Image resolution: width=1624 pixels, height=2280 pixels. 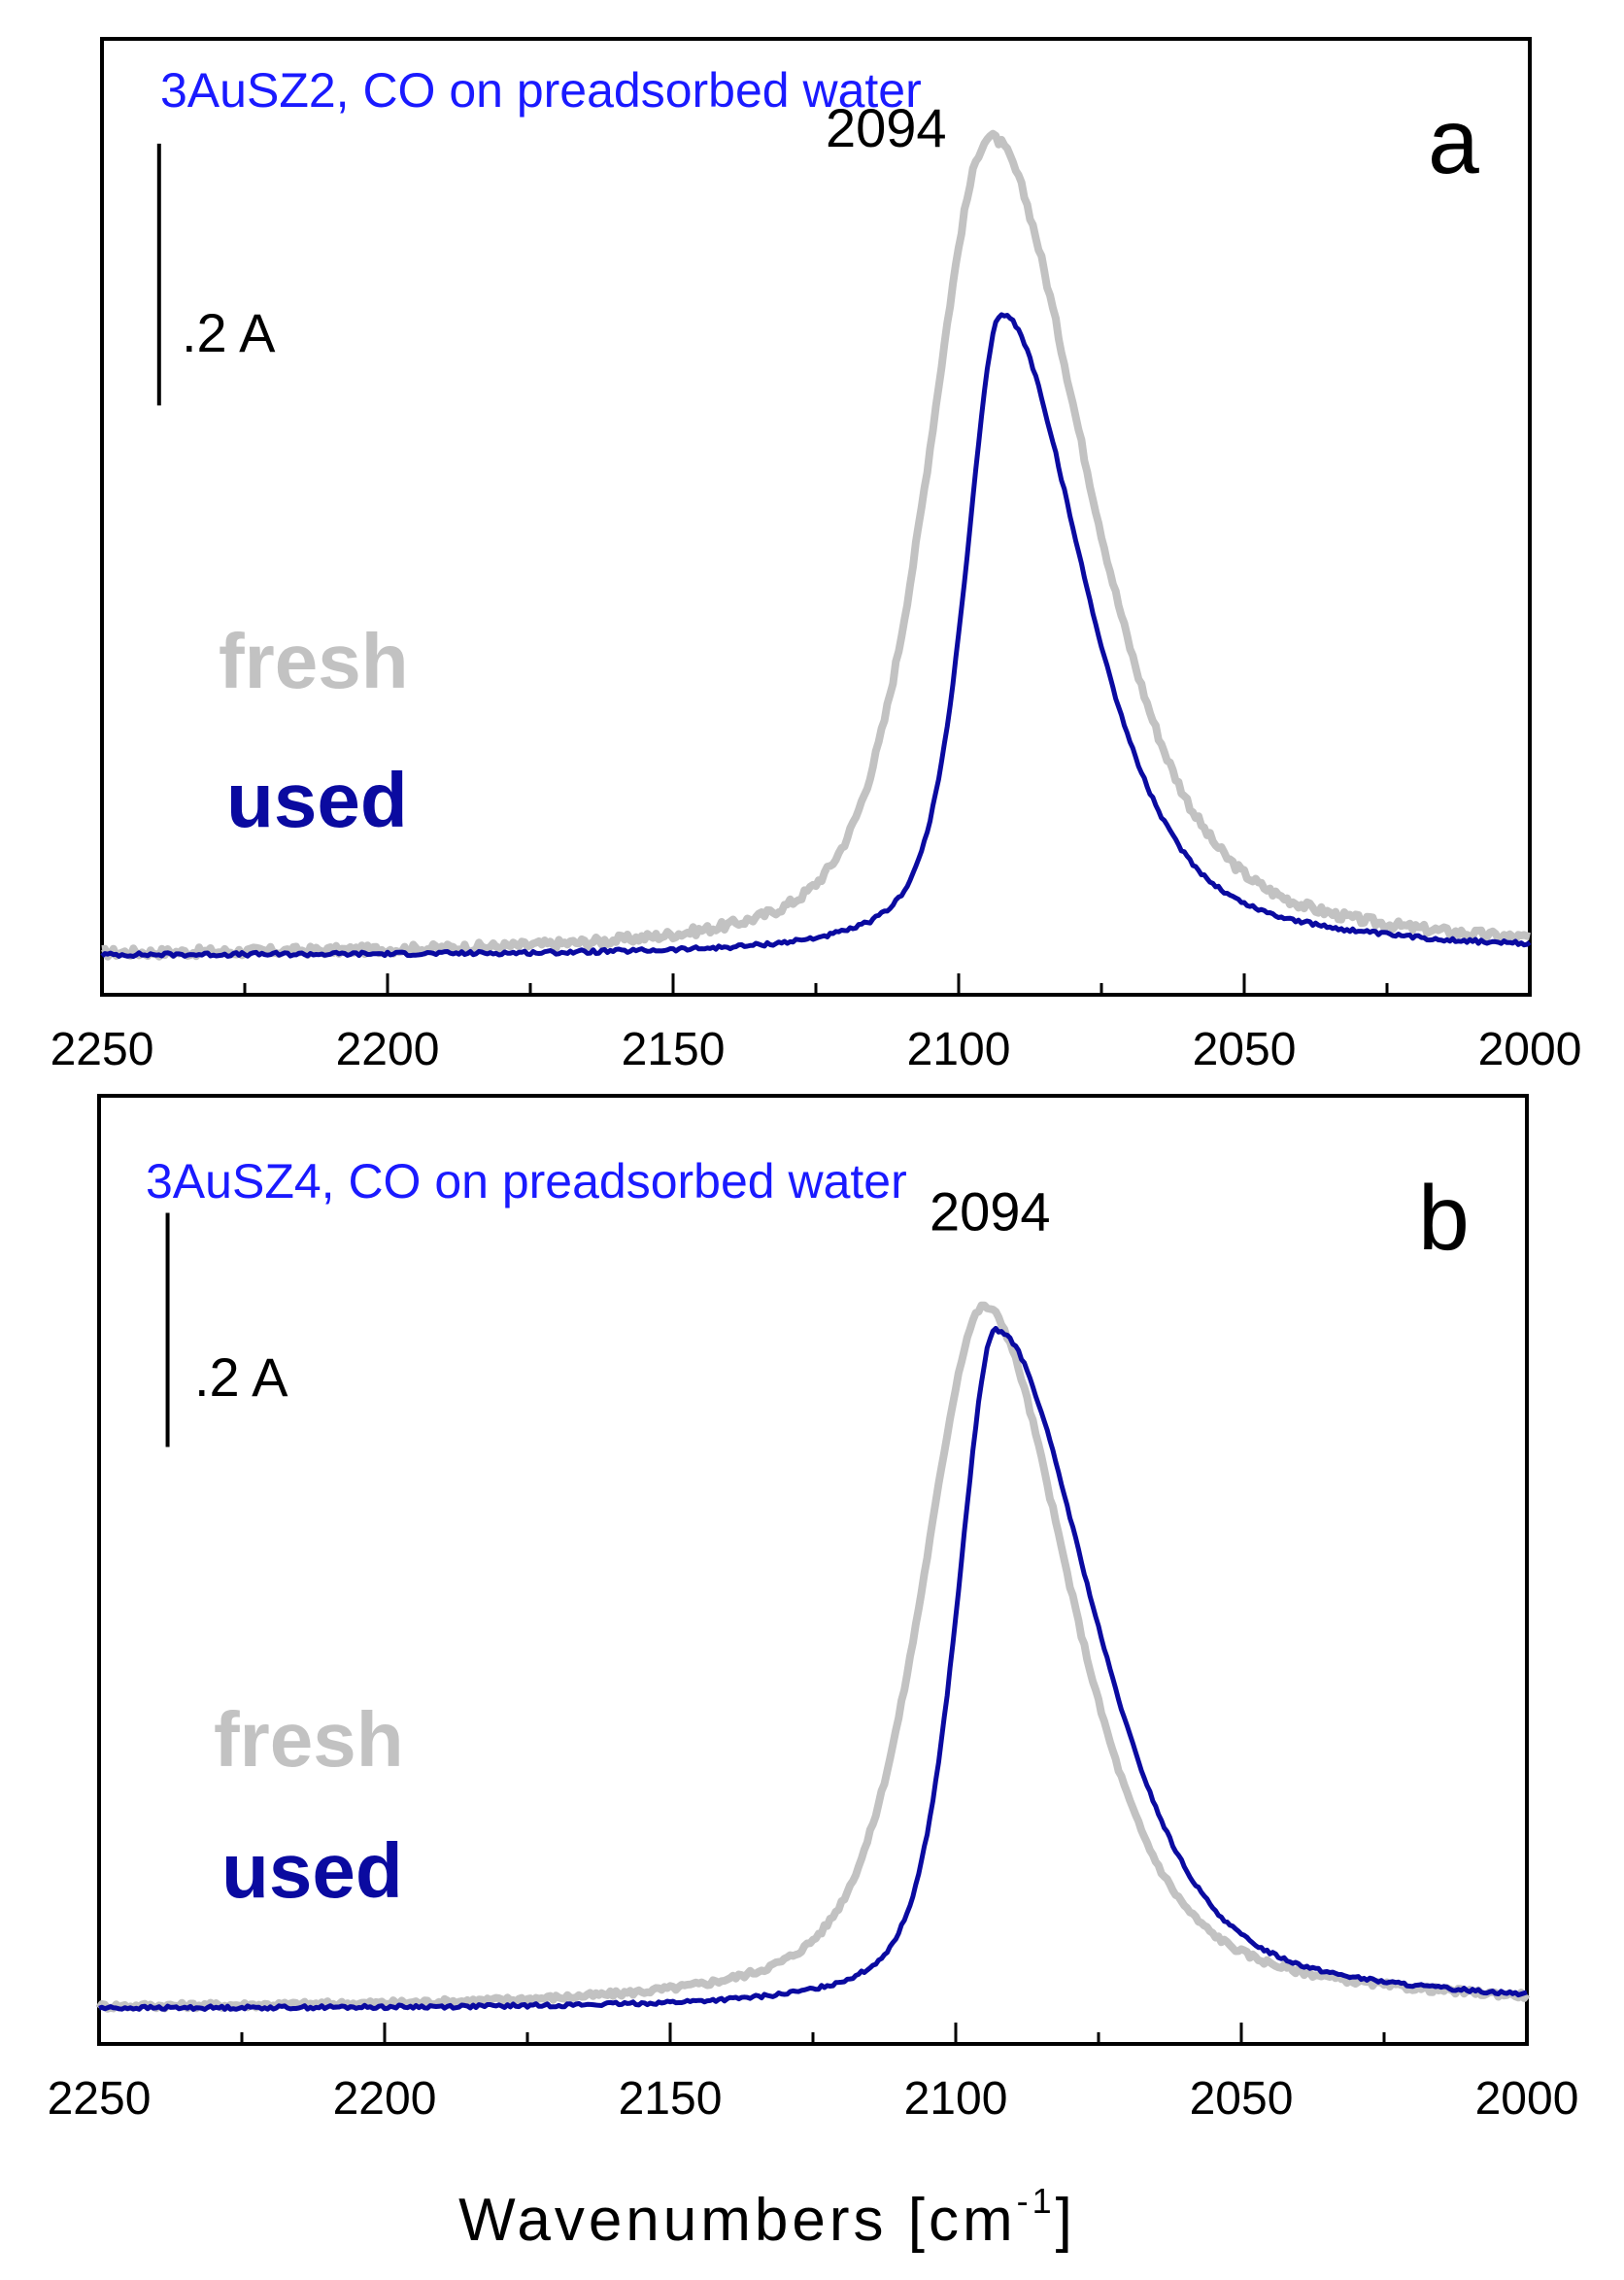 I want to click on x-axis-label: Wavenumbers [cm-1], so click(x=767, y=2217).